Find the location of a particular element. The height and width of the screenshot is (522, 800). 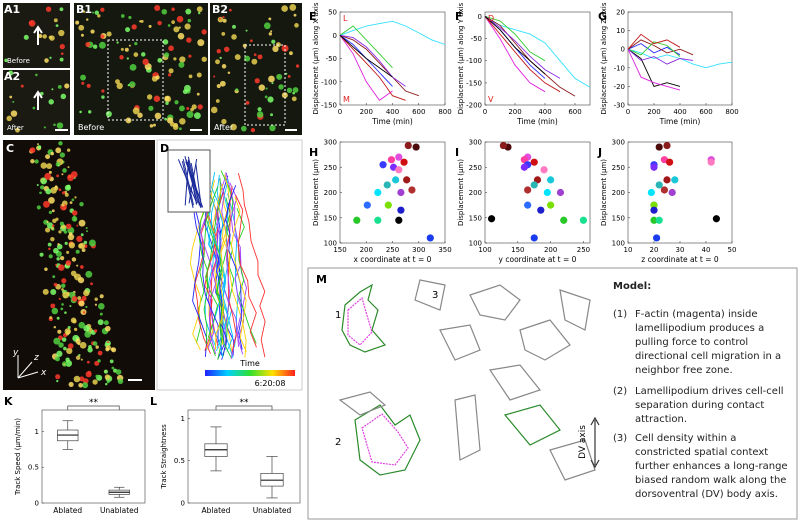

model-title: Model: is located at coordinates (632, 286).